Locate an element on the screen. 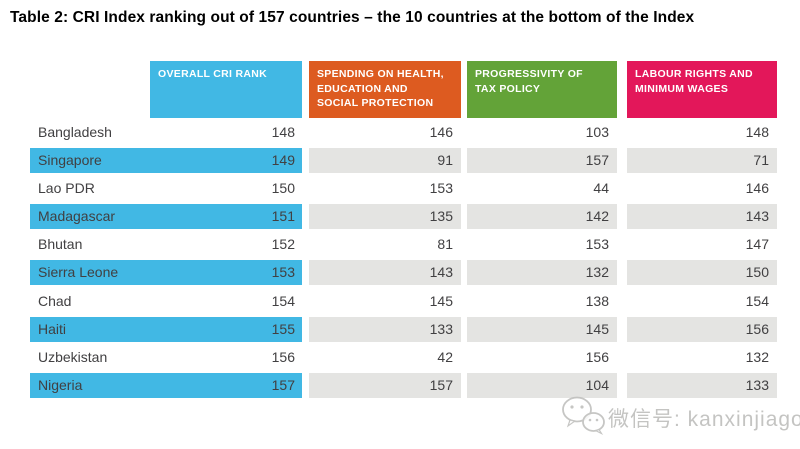 This screenshot has height=449, width=800. overall-rank-value: 155 is located at coordinates (283, 328).